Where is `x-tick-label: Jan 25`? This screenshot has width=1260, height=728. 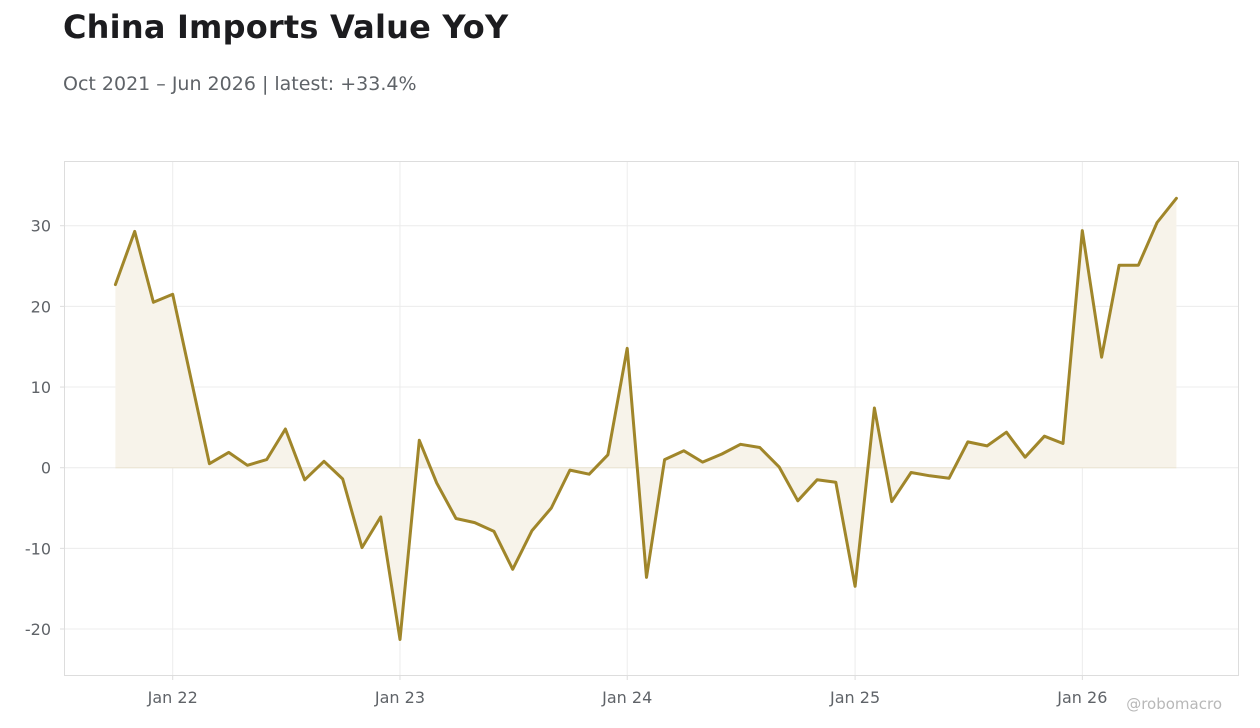 x-tick-label: Jan 25 is located at coordinates (854, 697).